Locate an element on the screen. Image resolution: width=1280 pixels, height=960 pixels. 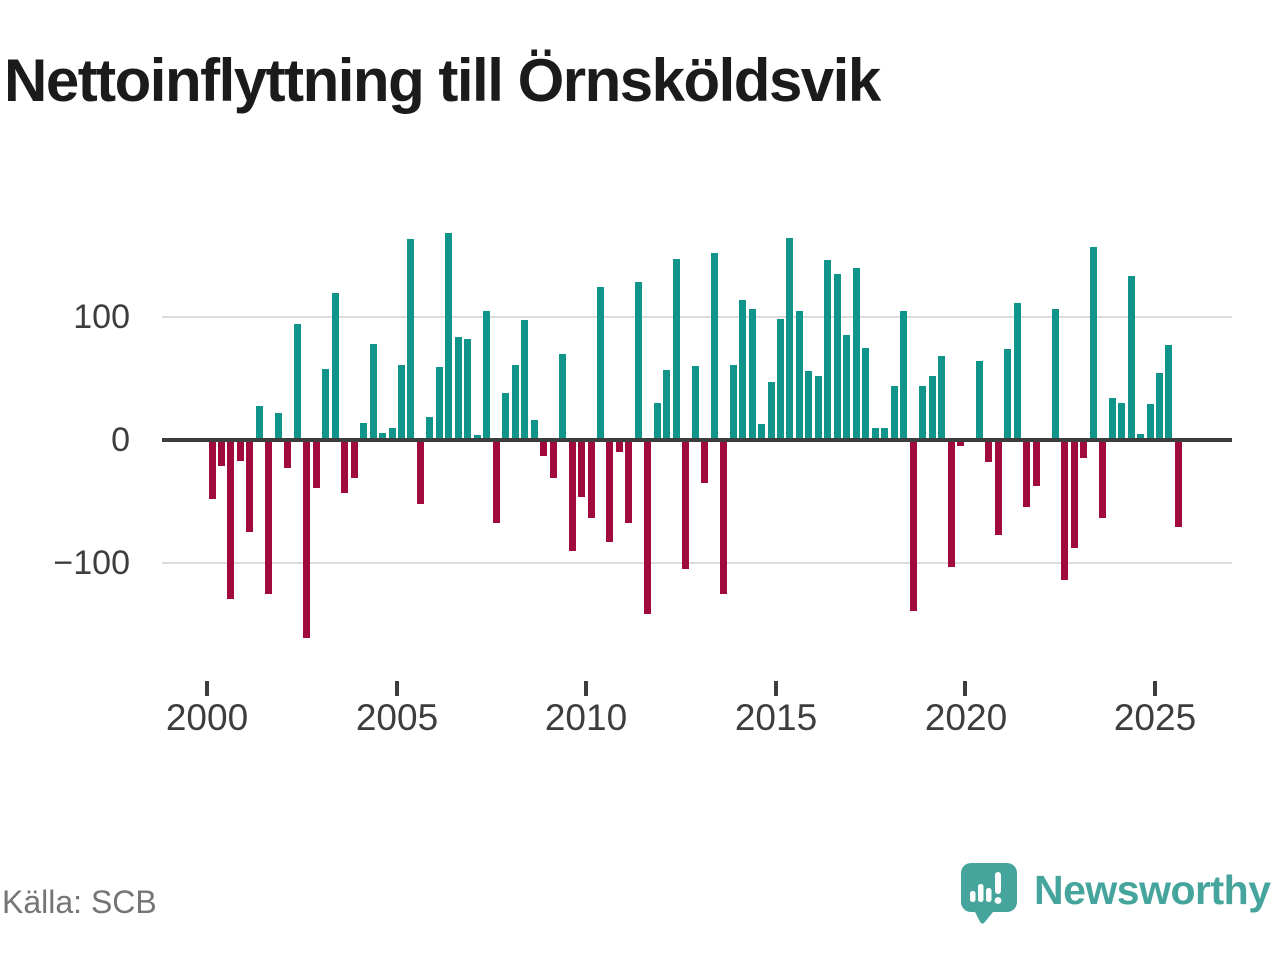
bar-2007-Q1 is located at coordinates (477, 437).